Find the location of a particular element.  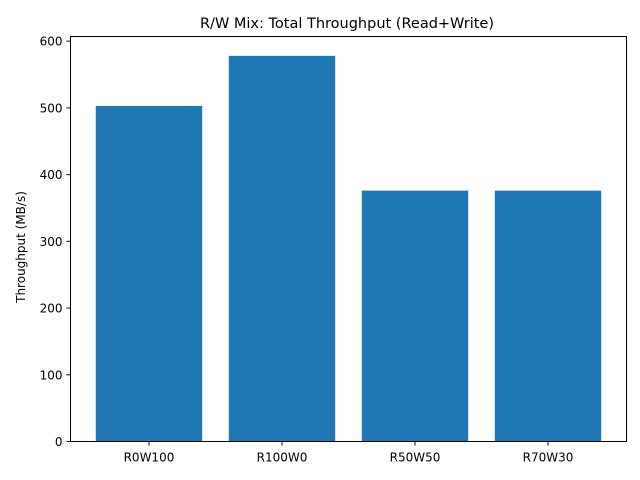

bar-r50w50 is located at coordinates (415, 316).